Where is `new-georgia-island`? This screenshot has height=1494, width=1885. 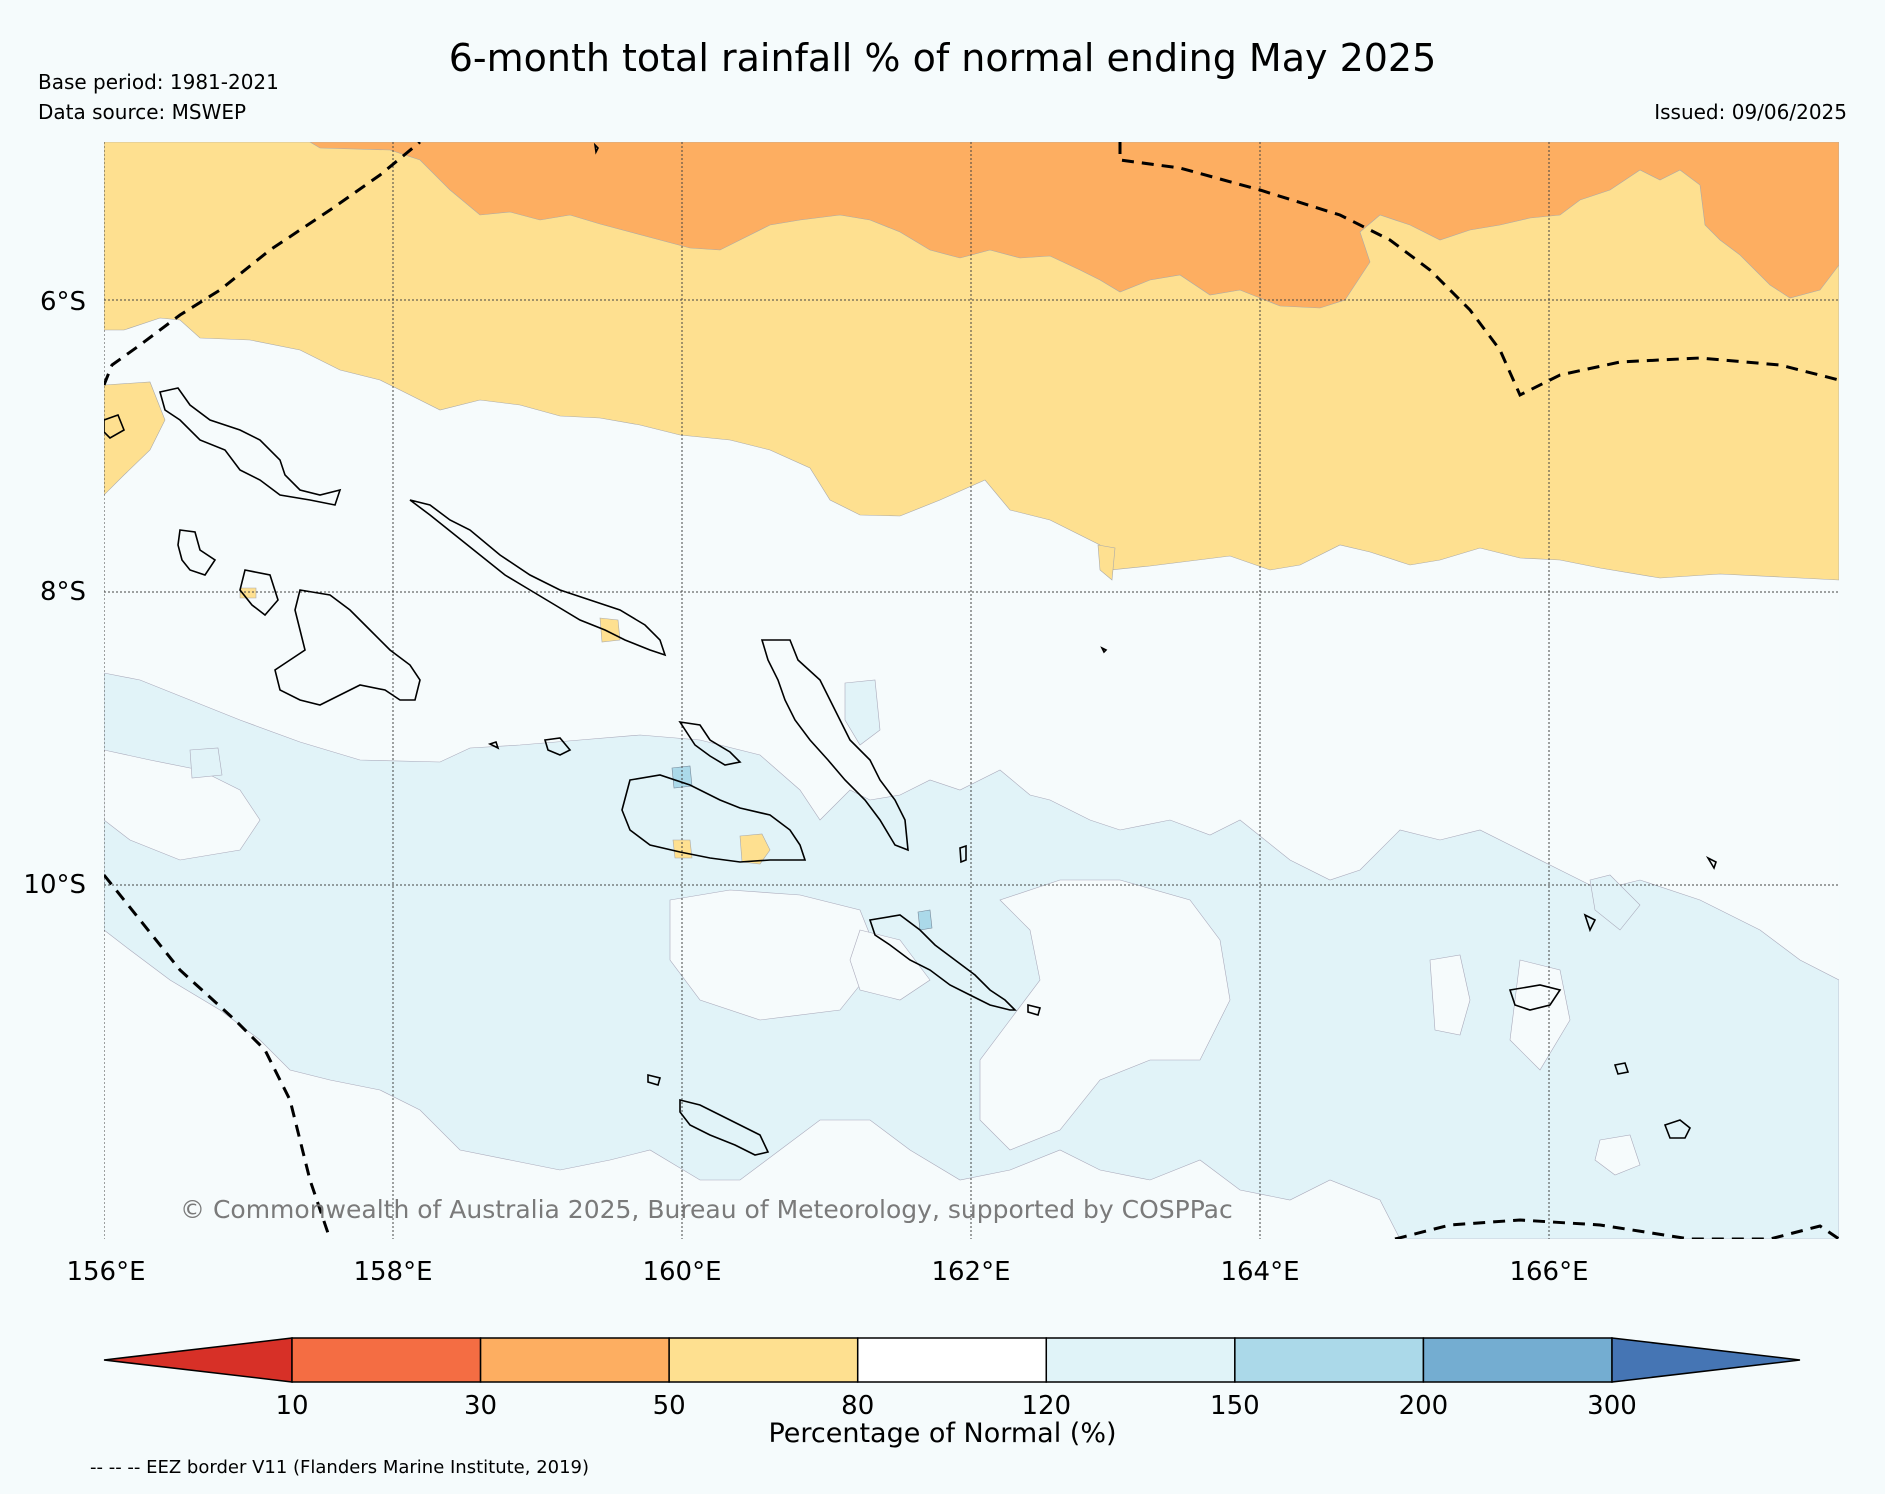 new-georgia-island is located at coordinates (259, 593).